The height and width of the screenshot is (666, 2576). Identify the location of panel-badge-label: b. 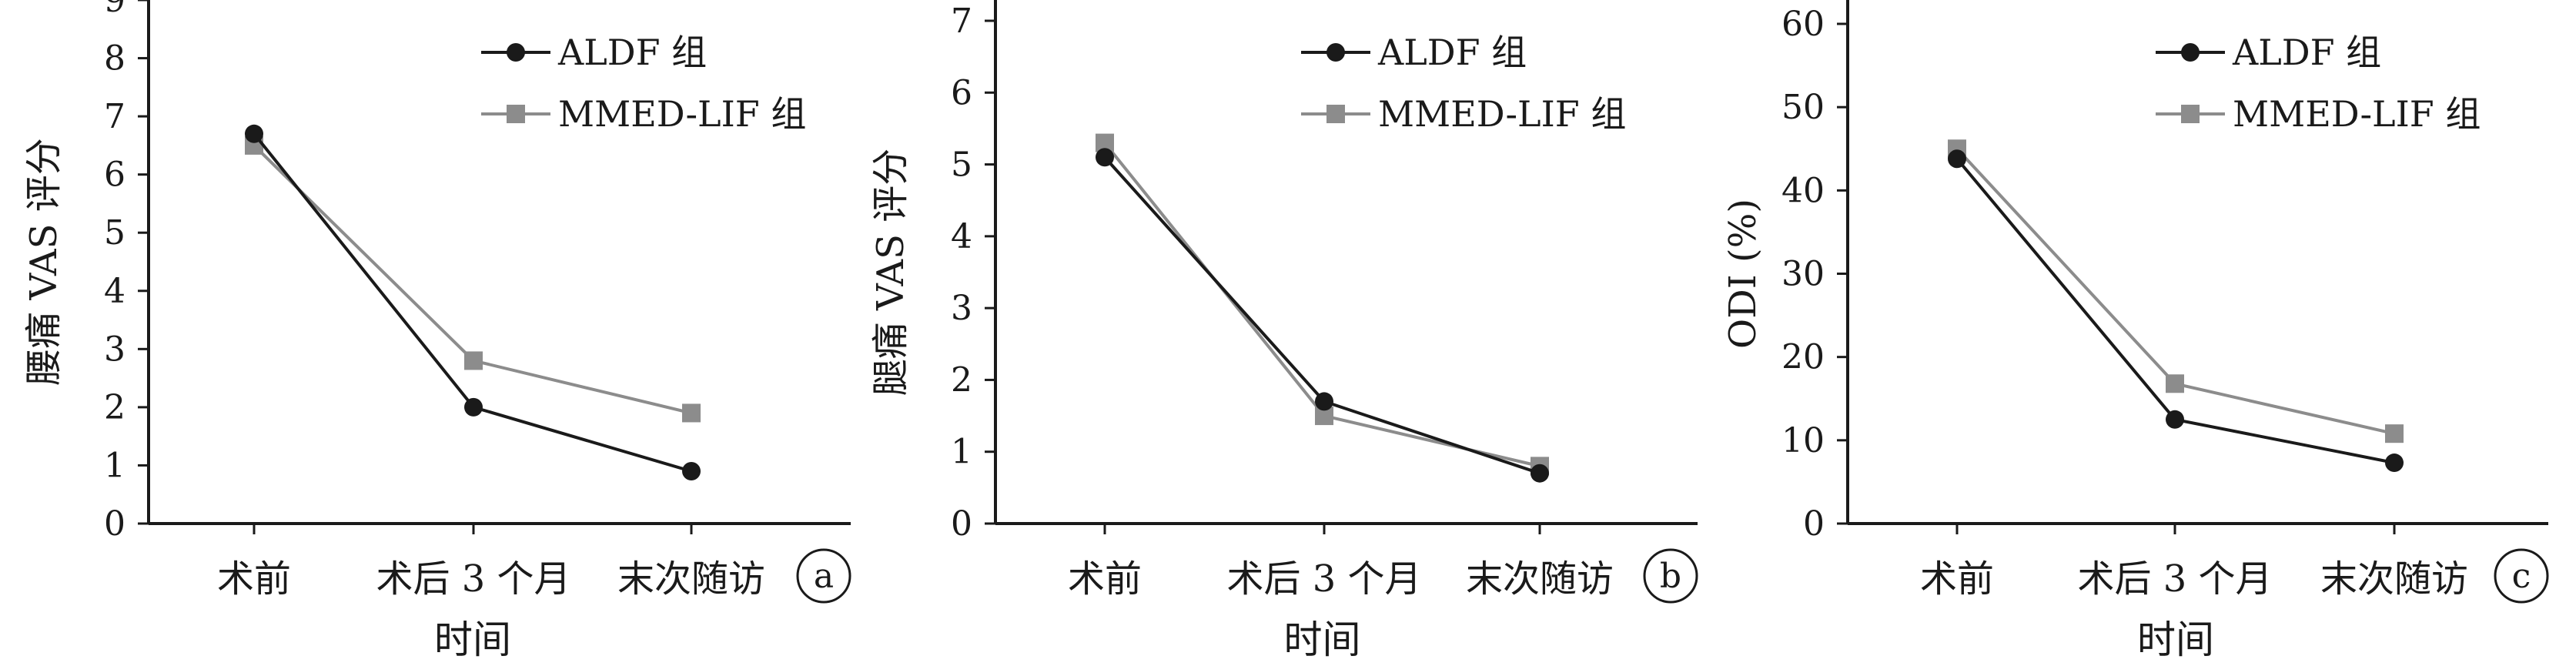
(1671, 576).